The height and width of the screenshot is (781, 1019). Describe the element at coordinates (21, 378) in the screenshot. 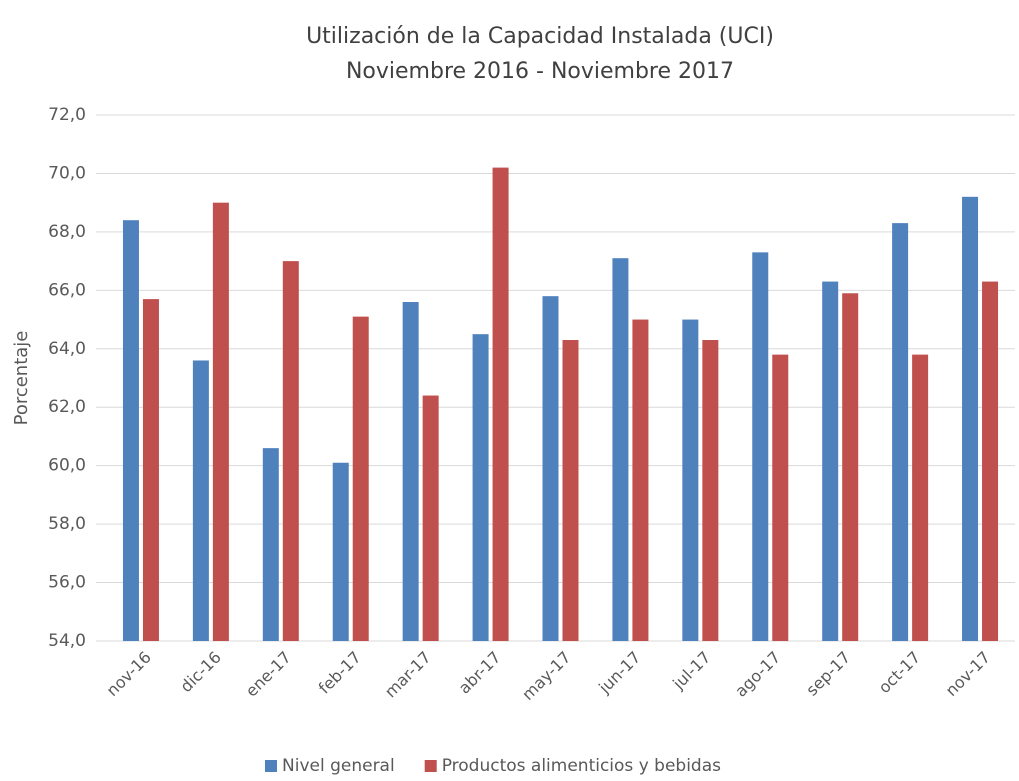

I see `y-axis-label: Porcentaje` at that location.